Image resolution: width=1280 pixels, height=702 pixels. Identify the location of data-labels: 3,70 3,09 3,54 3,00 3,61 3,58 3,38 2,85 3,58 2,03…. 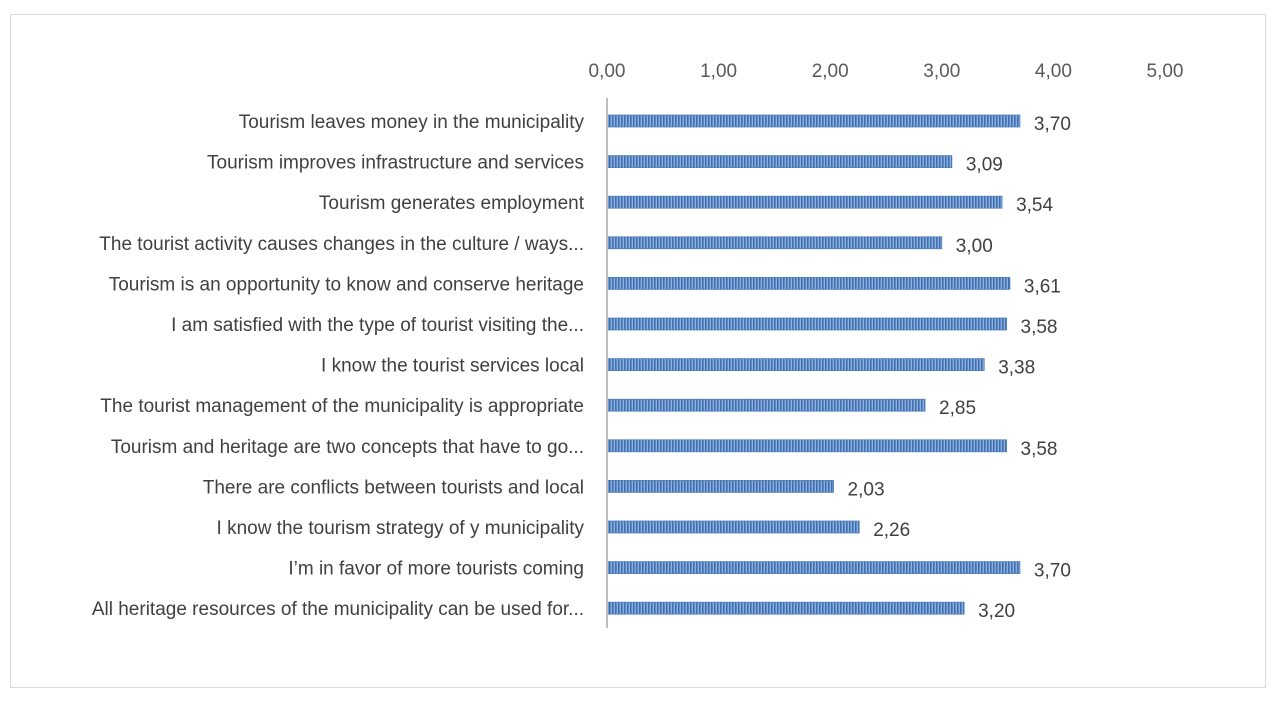
(959, 368).